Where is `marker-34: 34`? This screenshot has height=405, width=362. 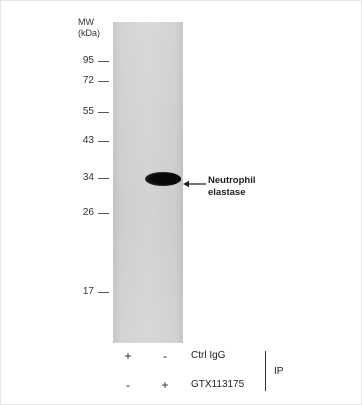 marker-34: 34 is located at coordinates (86, 178).